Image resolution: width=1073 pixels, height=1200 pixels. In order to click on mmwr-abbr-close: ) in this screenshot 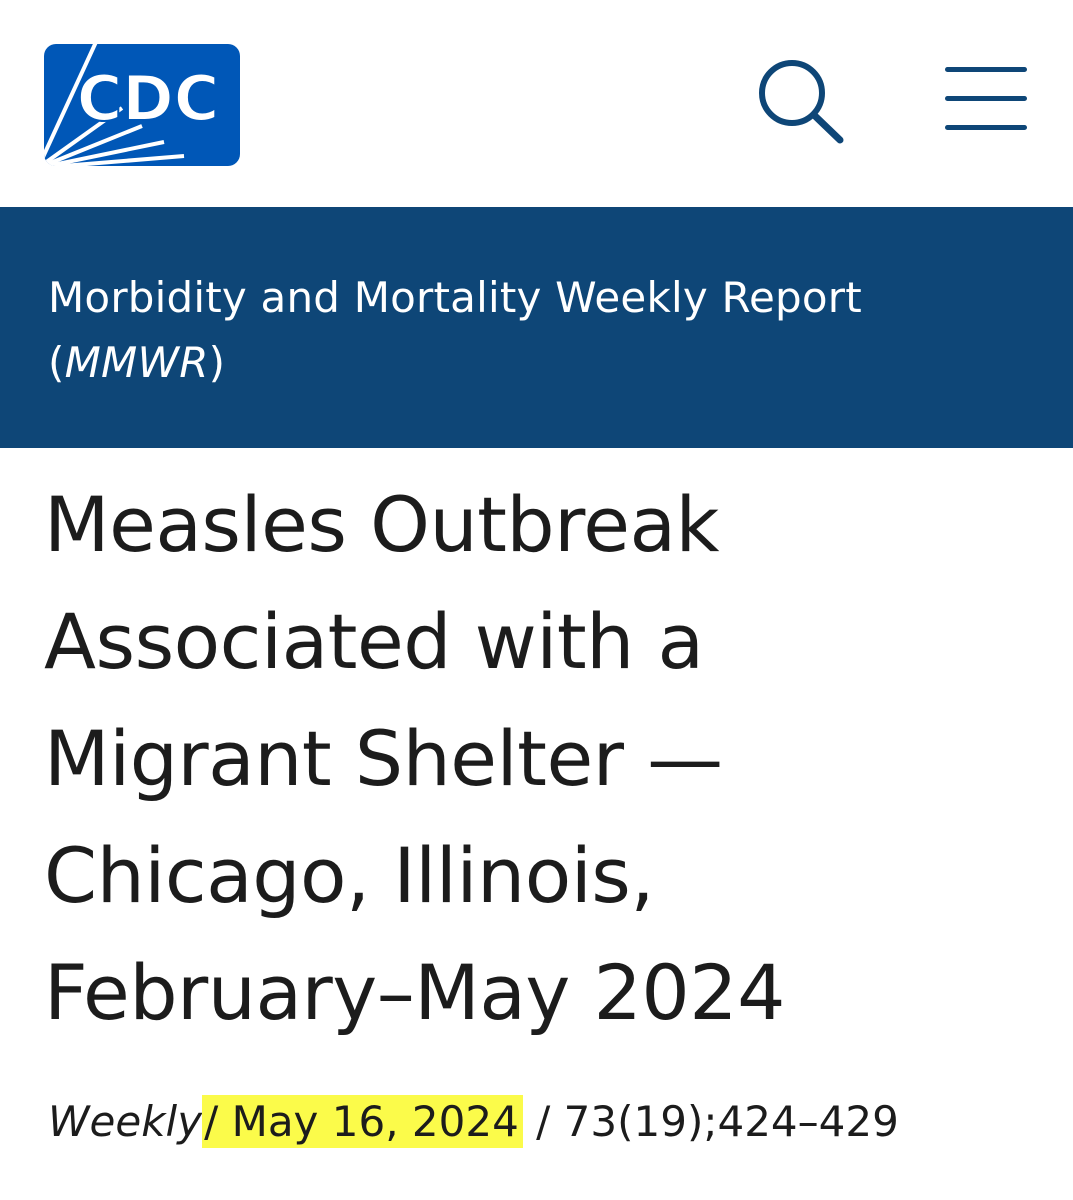, I will do `click(217, 362)`.